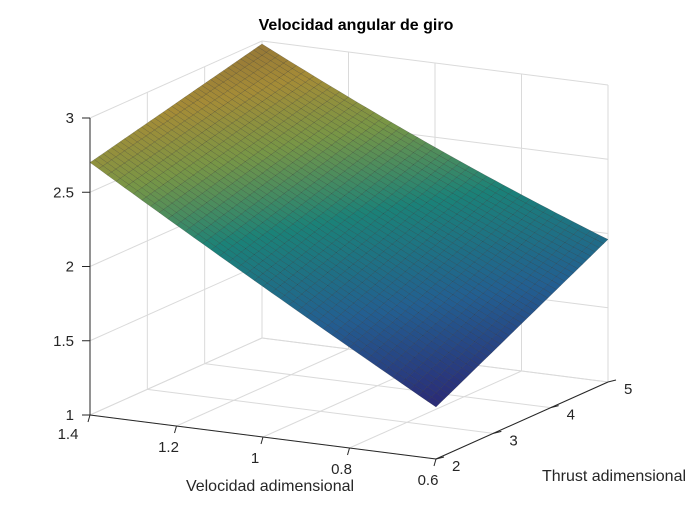  What do you see at coordinates (63, 192) in the screenshot?
I see `z-tick-label: 2.5` at bounding box center [63, 192].